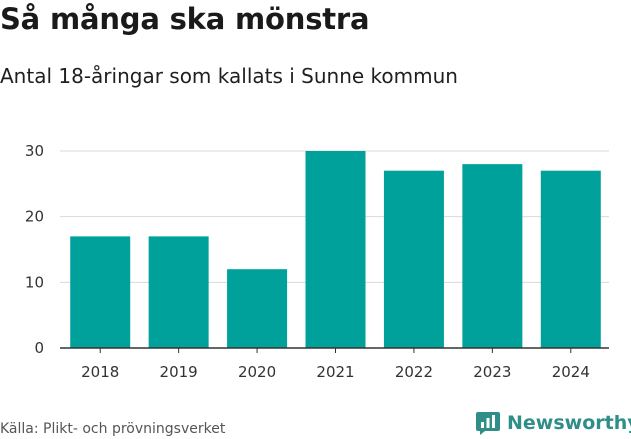  I want to click on y-tick-label: 10, so click(34, 282).